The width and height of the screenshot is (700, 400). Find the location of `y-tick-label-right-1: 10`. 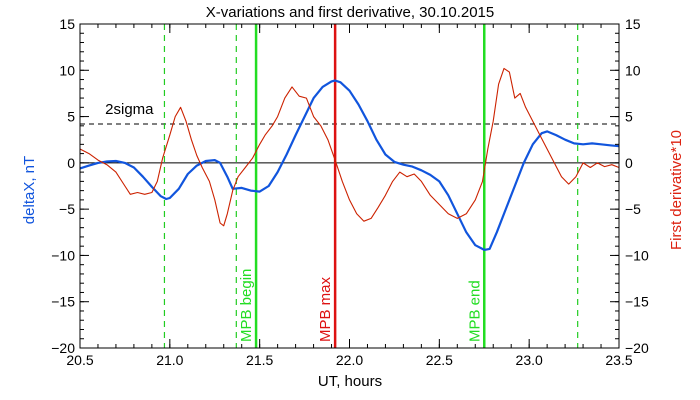

y-tick-label-right-1: 10 is located at coordinates (633, 70).